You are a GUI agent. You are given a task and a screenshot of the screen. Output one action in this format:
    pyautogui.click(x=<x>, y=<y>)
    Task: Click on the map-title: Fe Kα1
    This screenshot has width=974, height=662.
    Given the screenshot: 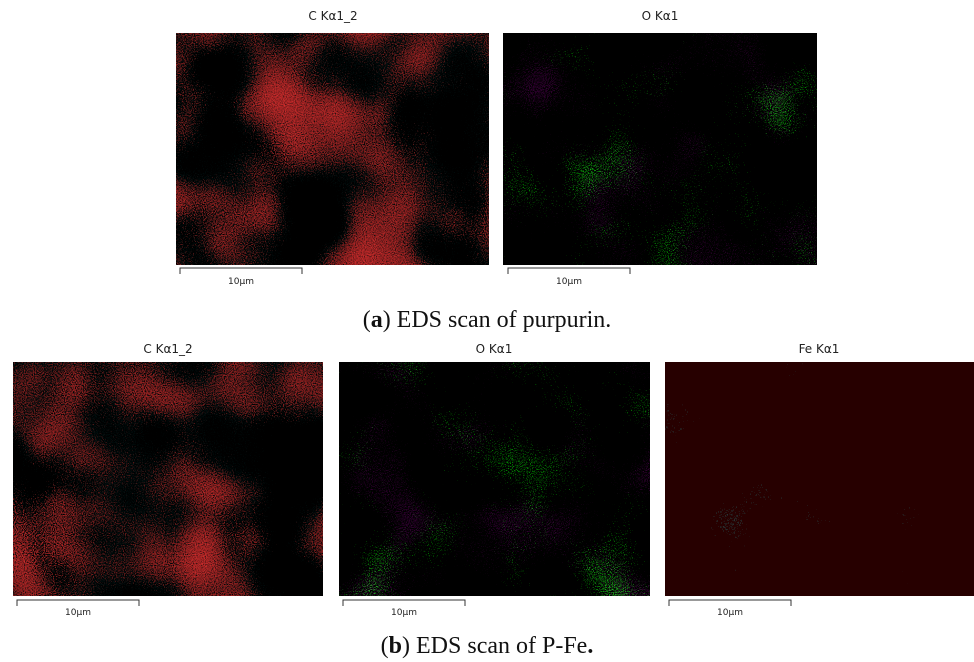 What is the action you would take?
    pyautogui.click(x=819, y=349)
    